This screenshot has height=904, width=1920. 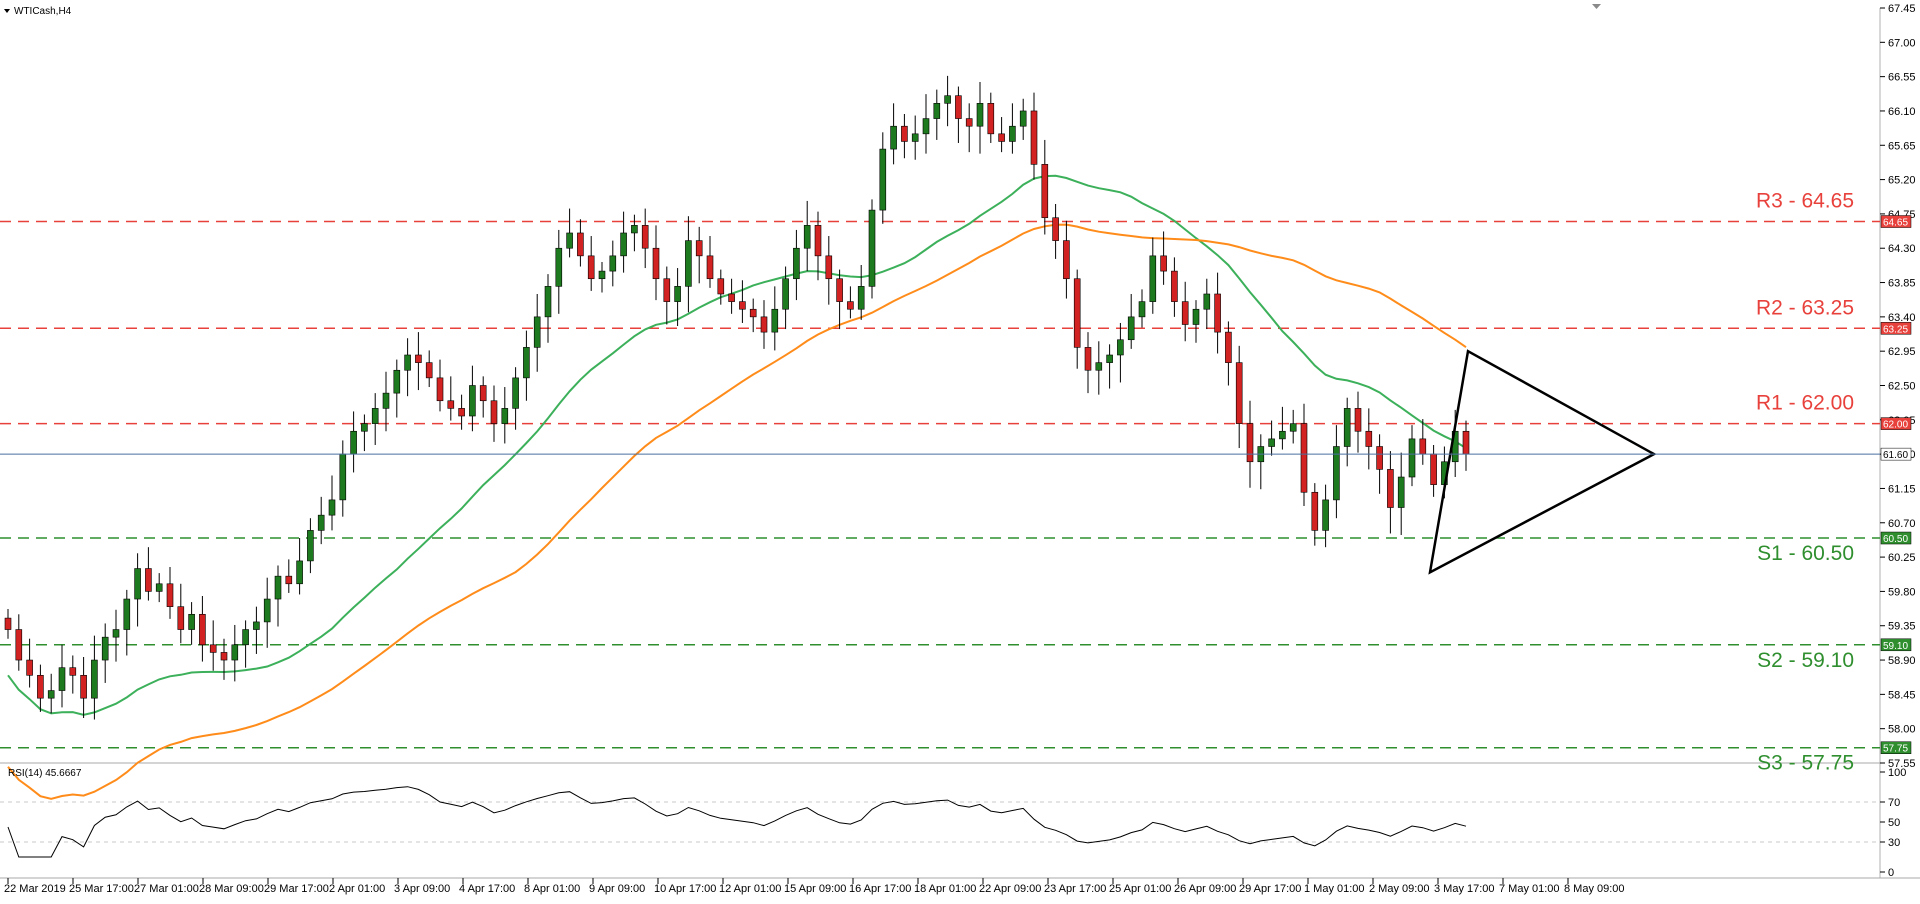 I want to click on price-tick-label: 59.80, so click(x=1902, y=592).